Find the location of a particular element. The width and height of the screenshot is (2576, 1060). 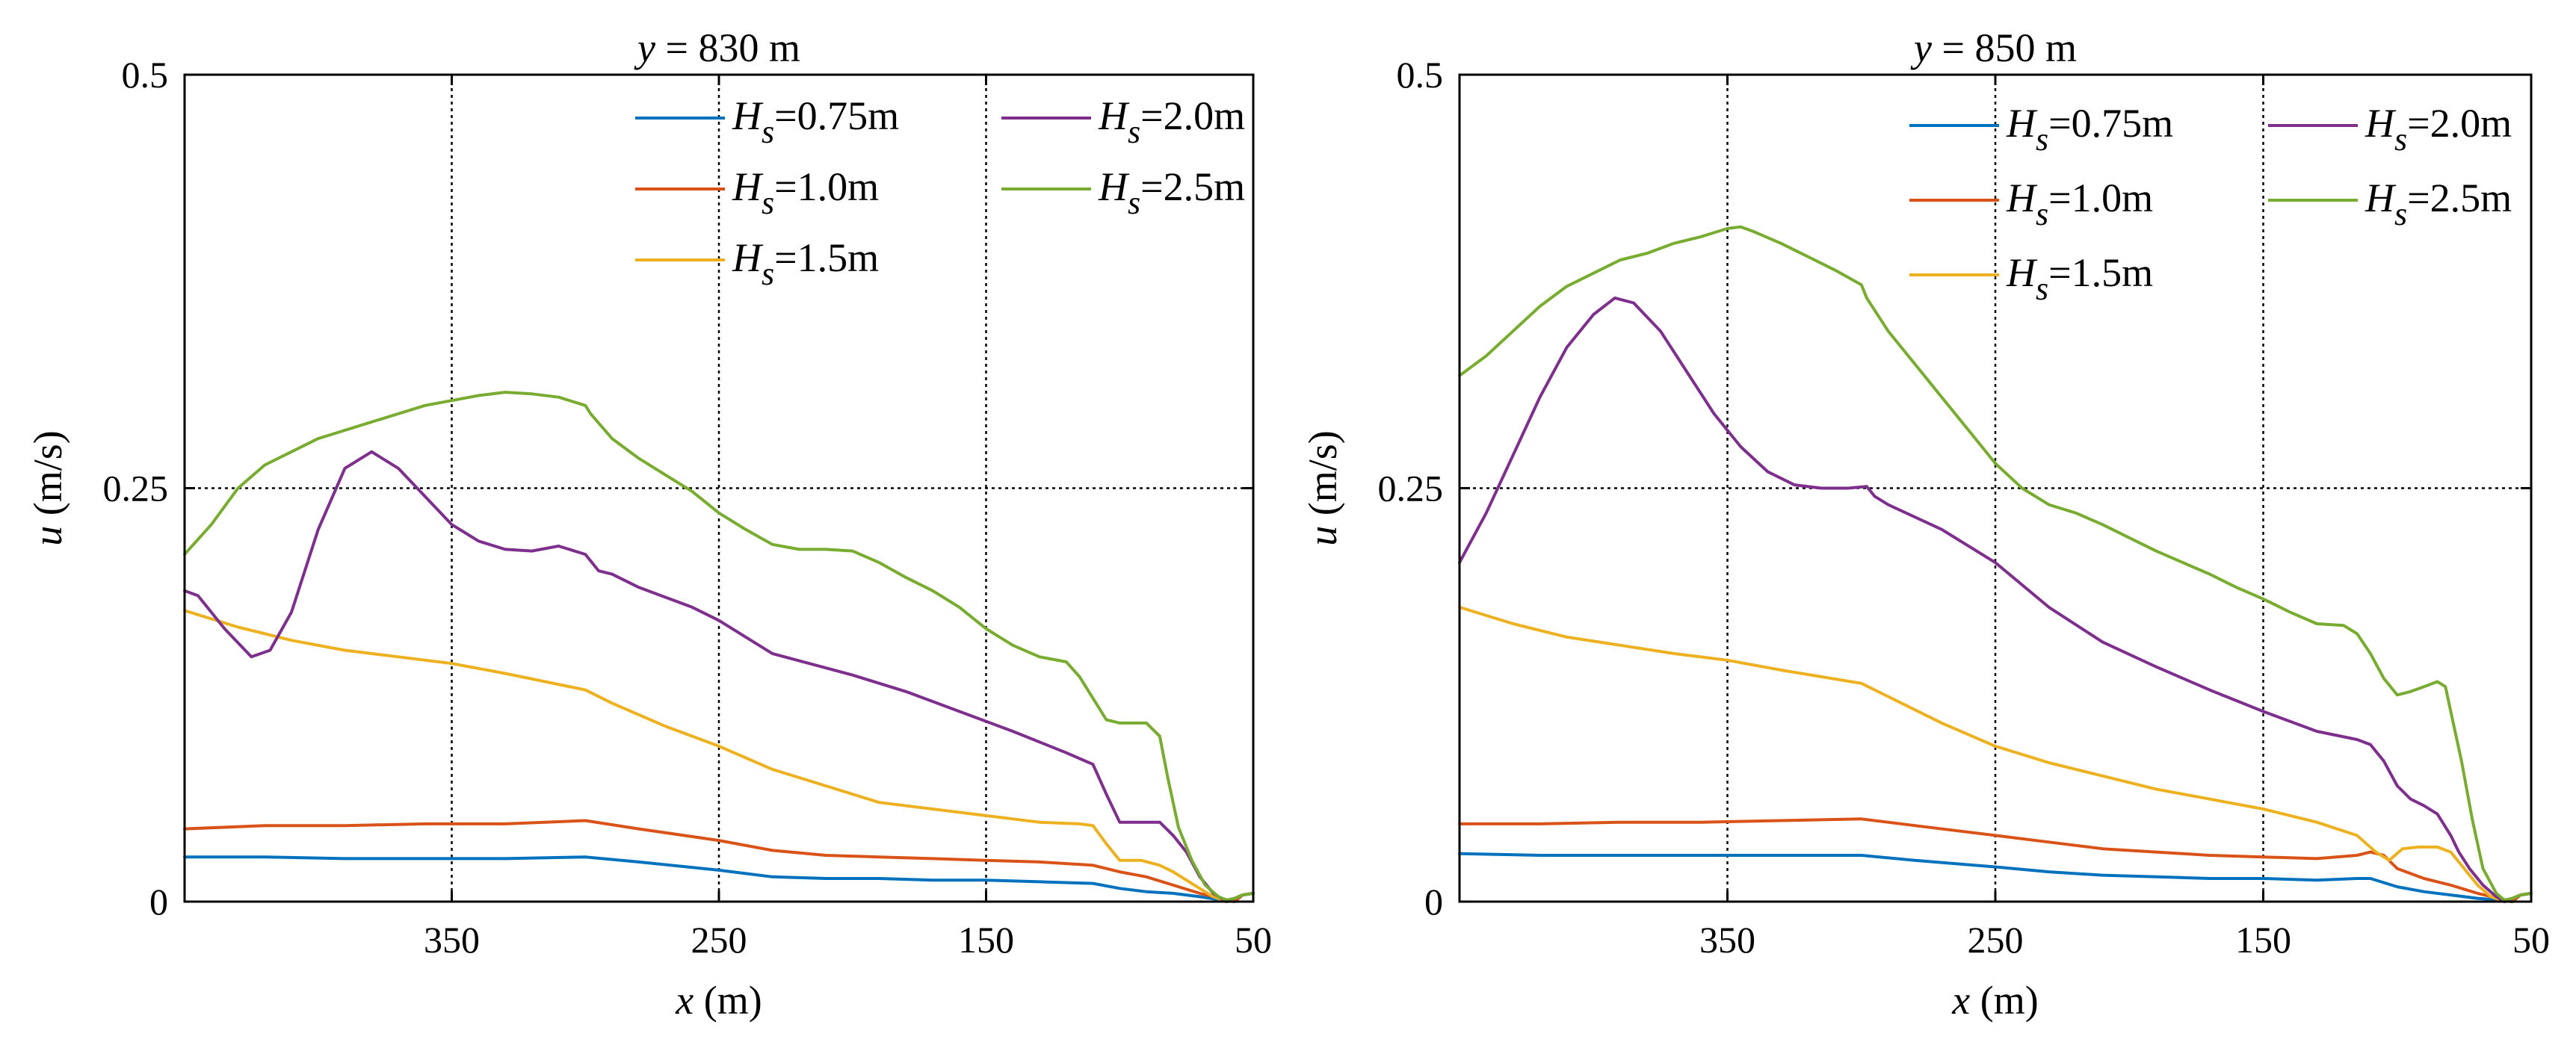

title-value: = 850 m is located at coordinates (2005, 47).